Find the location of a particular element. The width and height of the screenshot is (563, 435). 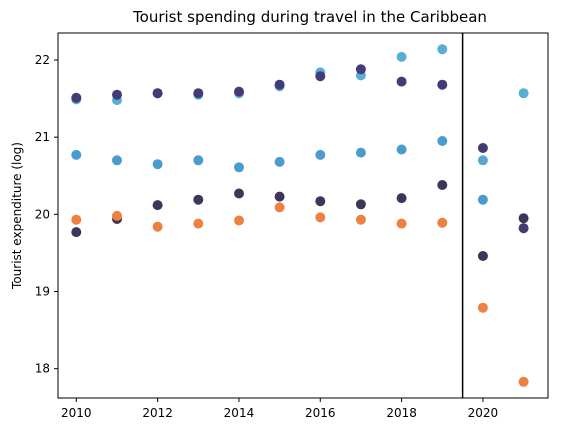

y-tick-label: 21 is located at coordinates (42, 137).